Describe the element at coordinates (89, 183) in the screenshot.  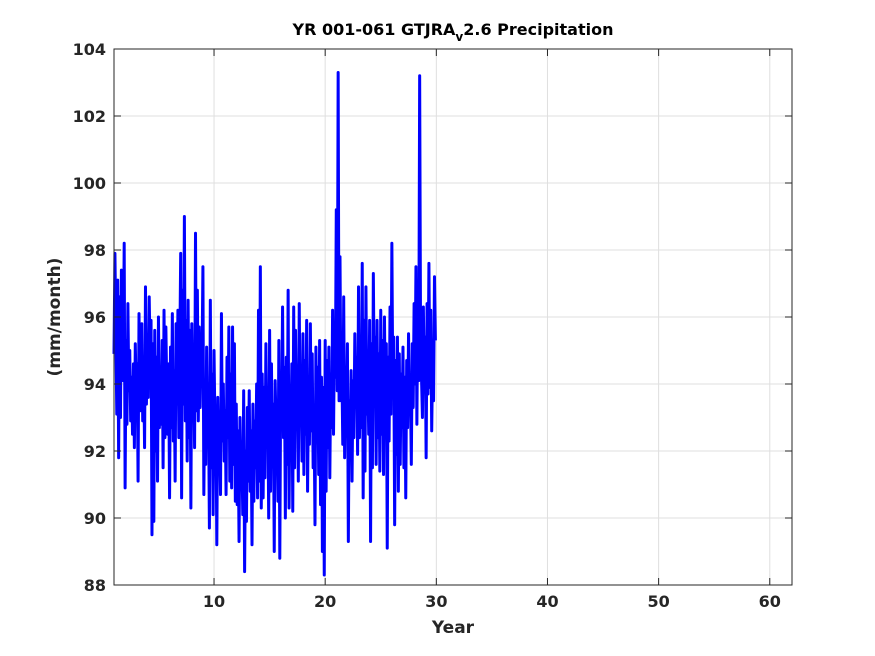
I see `y-tick-label: 100` at that location.